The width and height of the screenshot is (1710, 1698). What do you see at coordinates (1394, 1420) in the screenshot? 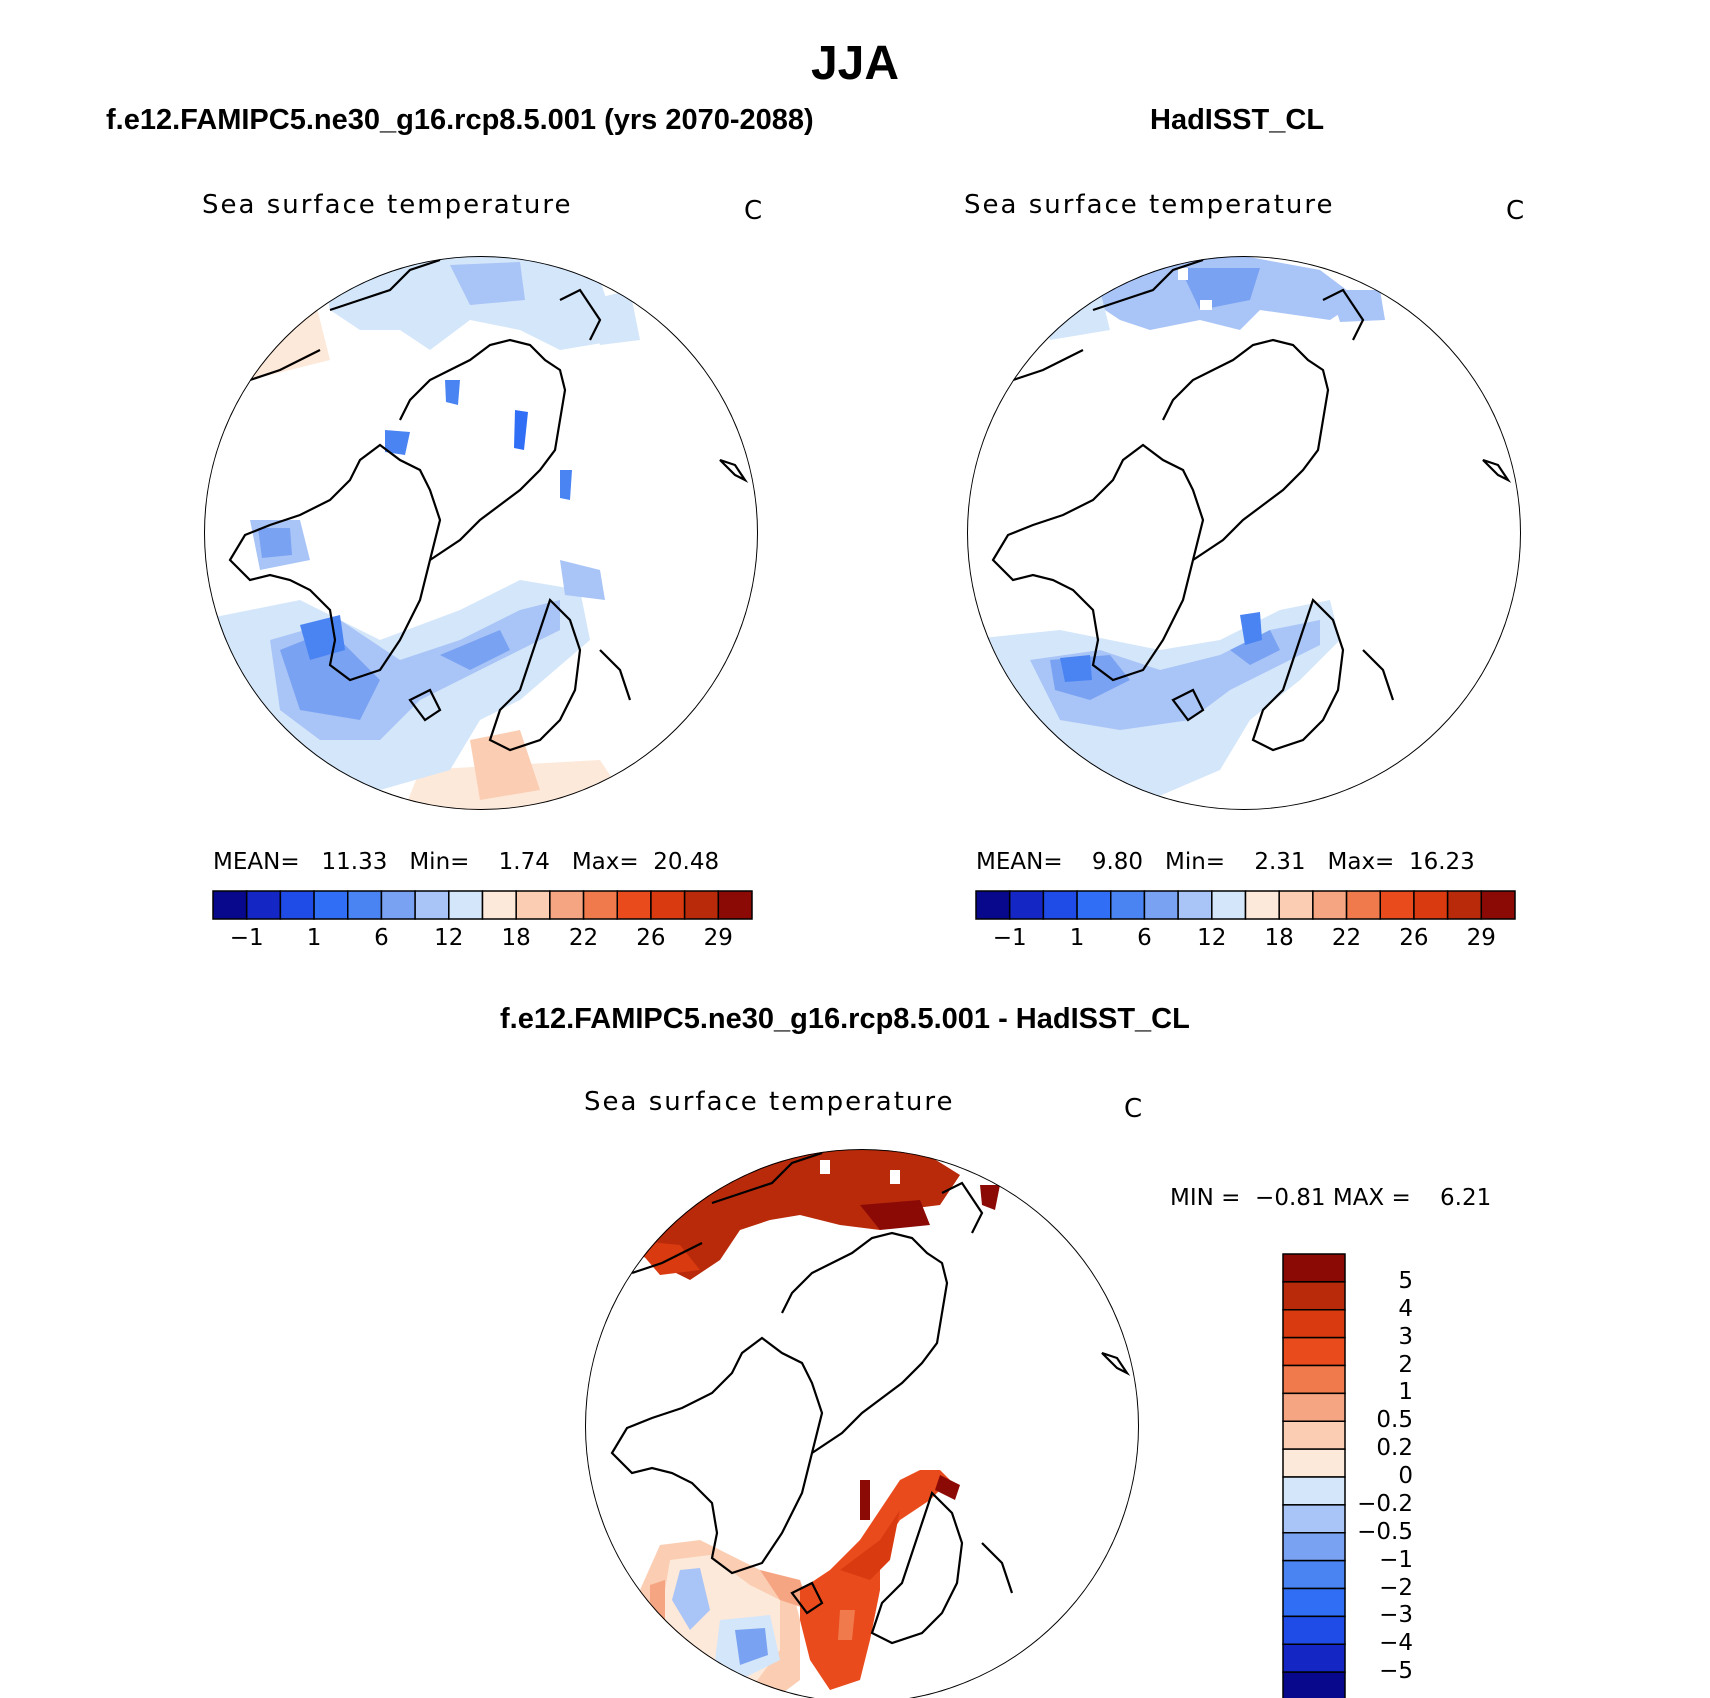
I see `colorbar-tick-label: 0.5` at bounding box center [1394, 1420].